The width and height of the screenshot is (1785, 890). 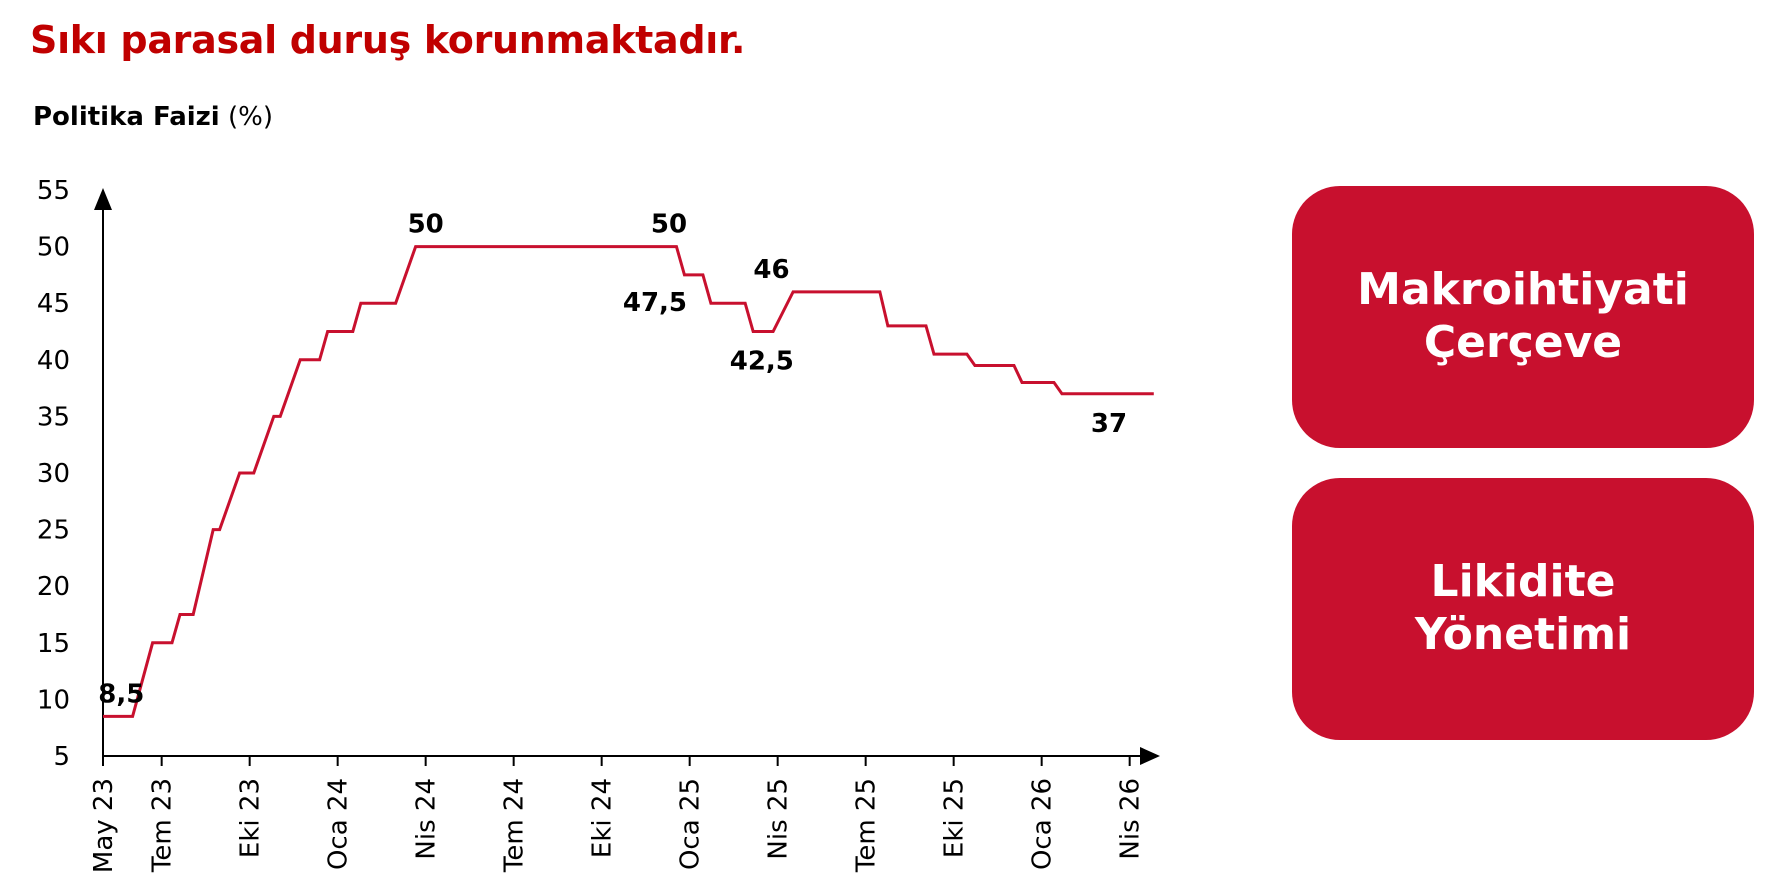 I want to click on liquidity-line2: Yönetimi, so click(x=1523, y=634).